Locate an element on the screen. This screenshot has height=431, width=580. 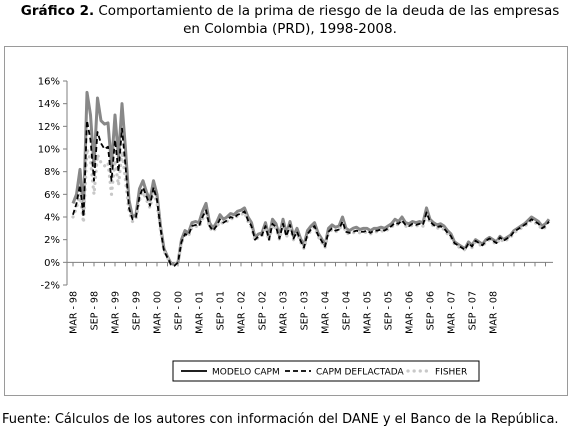
legend-box is located at coordinates (326, 371).